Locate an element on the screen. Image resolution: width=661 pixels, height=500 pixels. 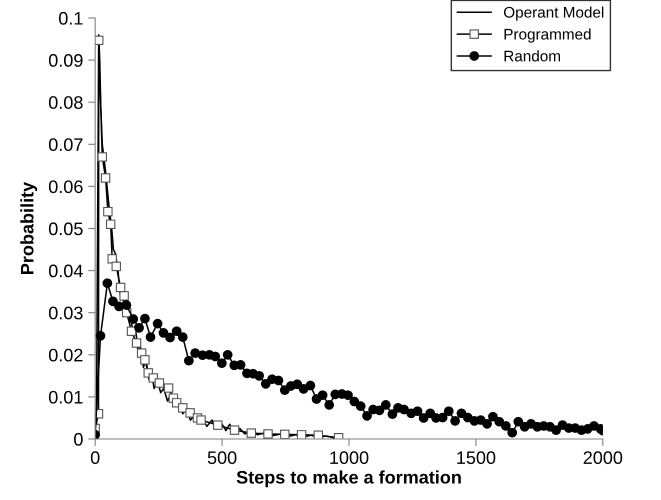
y-tick-label: 0.03 is located at coordinates (65, 313).